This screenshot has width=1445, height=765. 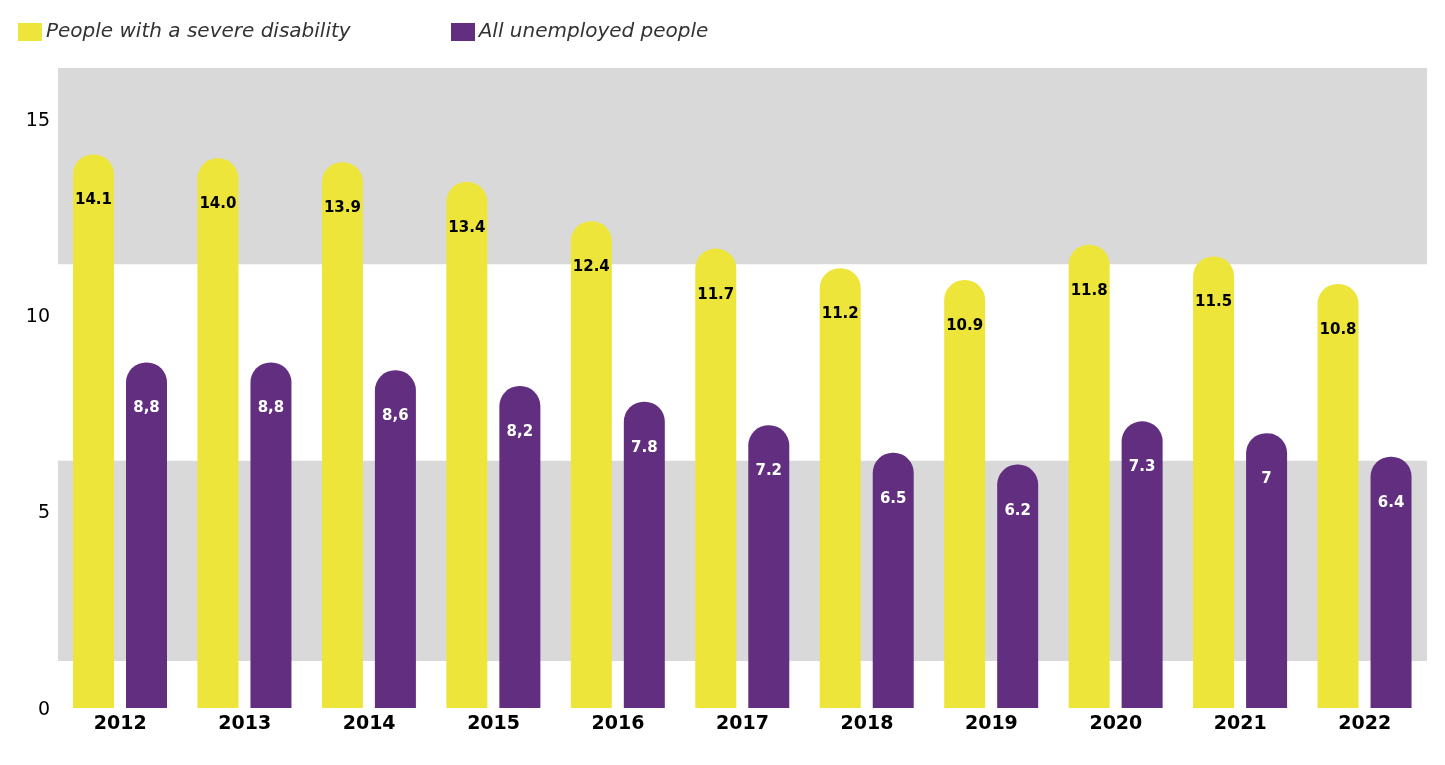 I want to click on x-tick-label: 2022, so click(x=1365, y=722).